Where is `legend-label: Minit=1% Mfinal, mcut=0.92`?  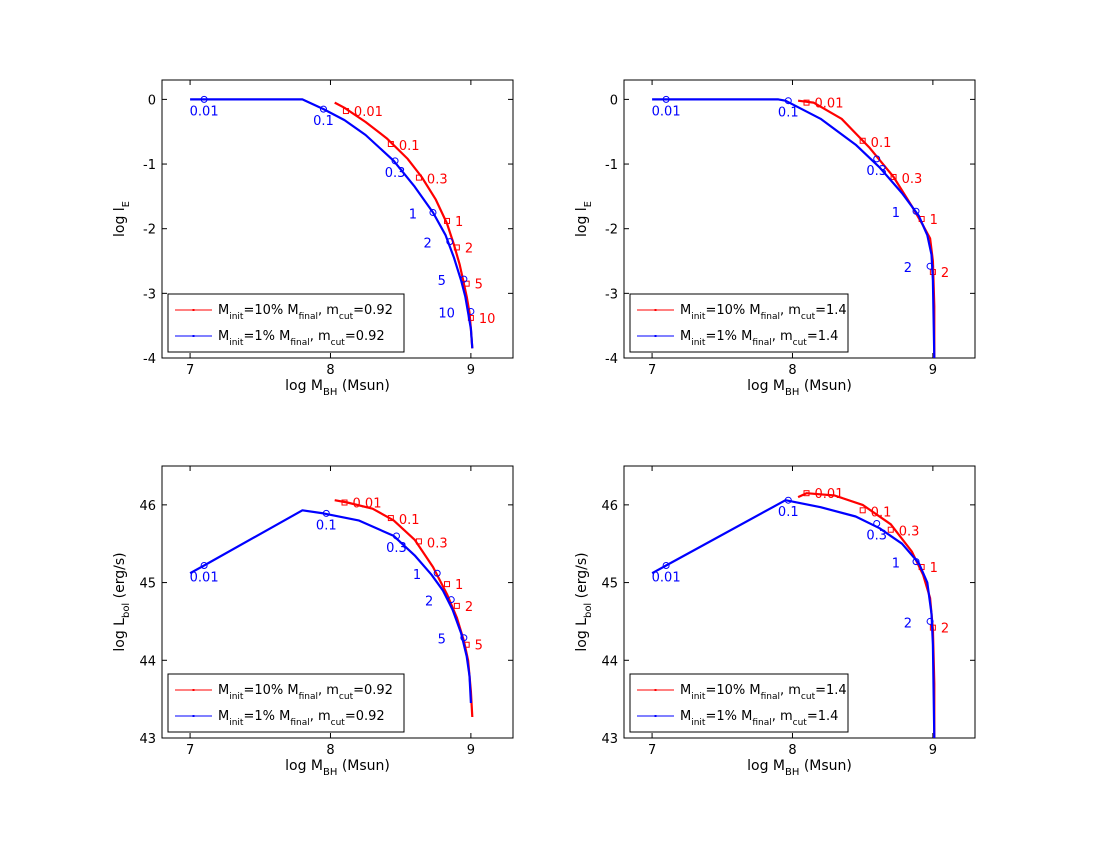
legend-label: Minit=1% Mfinal, mcut=0.92 is located at coordinates (301, 718).